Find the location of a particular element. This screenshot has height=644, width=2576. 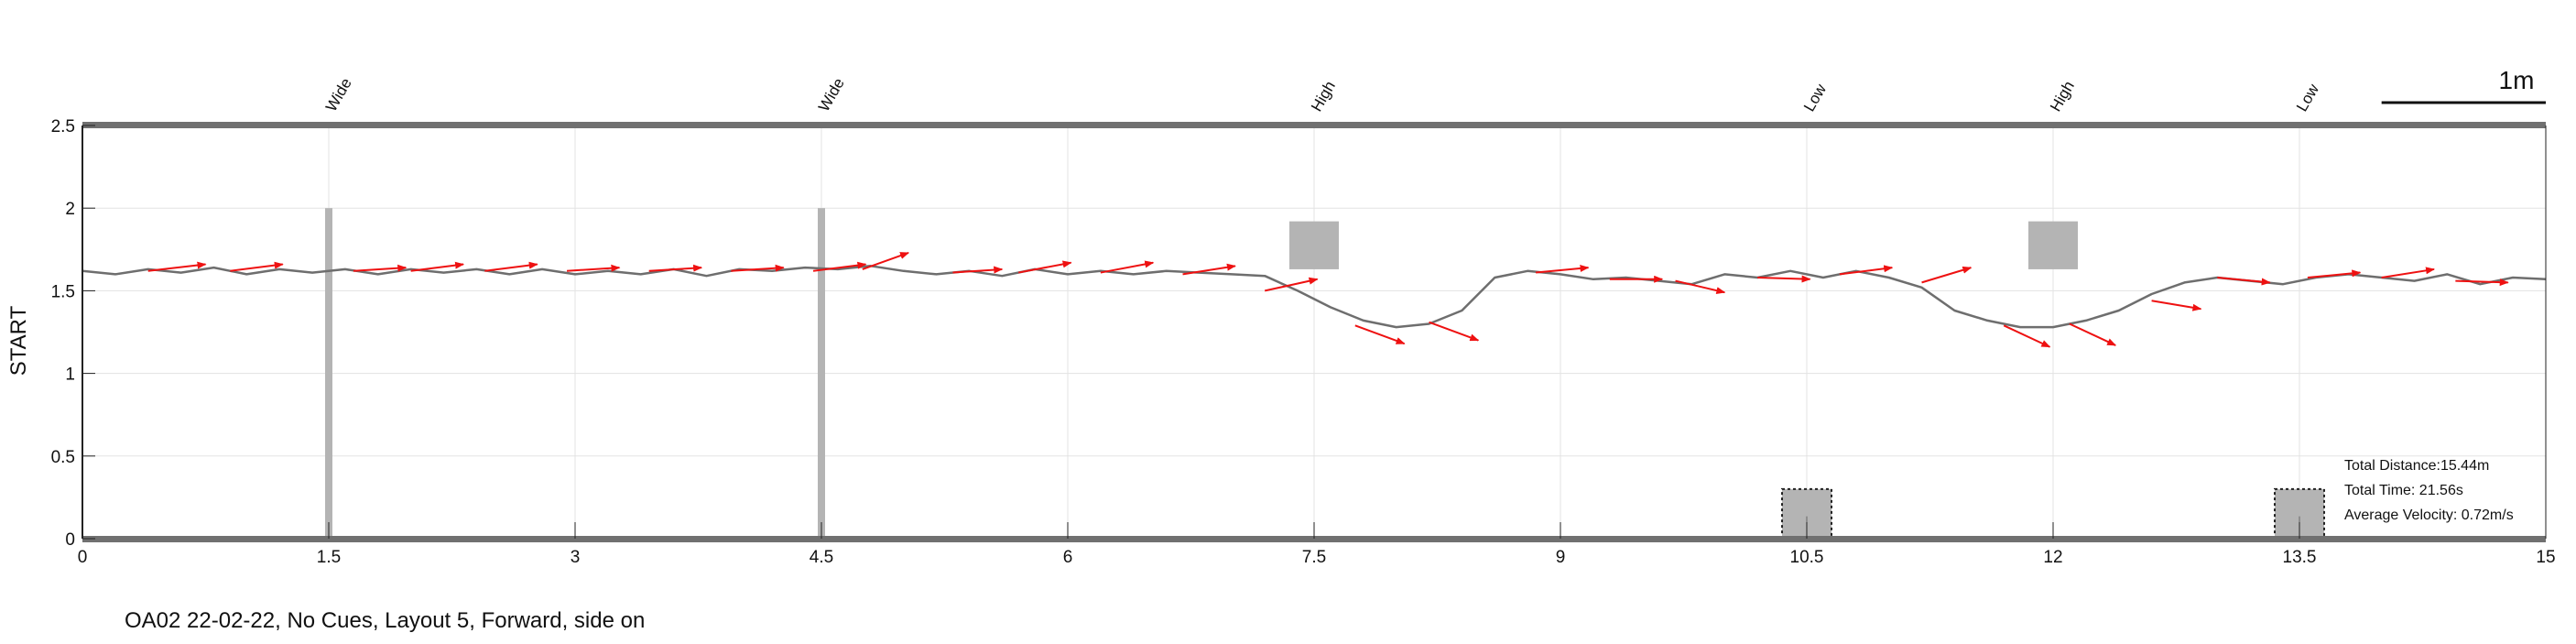

x-tick-label: 13.5 is located at coordinates (2300, 558).